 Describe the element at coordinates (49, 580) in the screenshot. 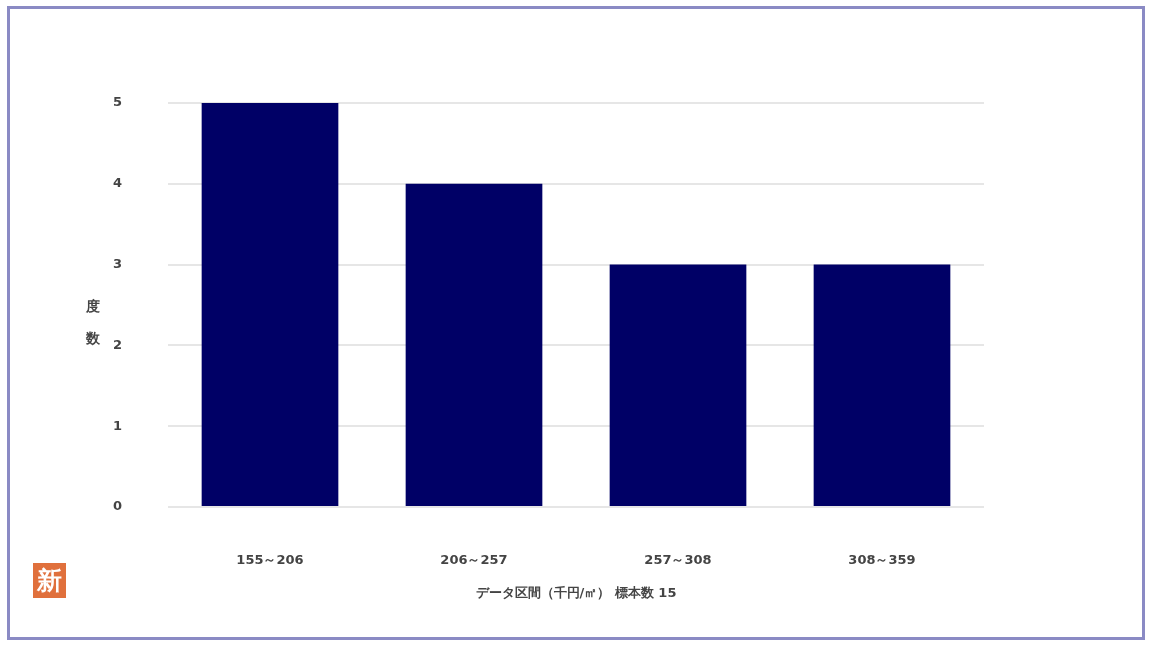

I see `text: 新` at that location.